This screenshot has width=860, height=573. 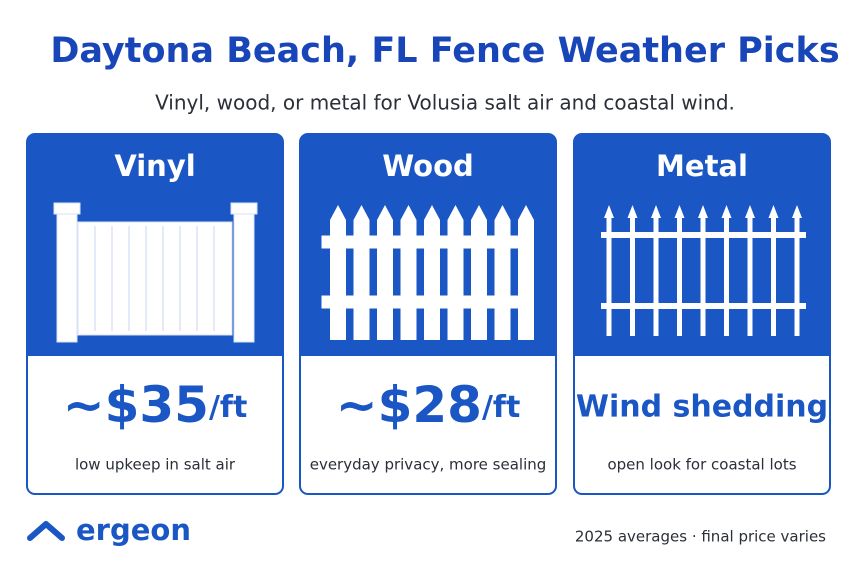 What do you see at coordinates (428, 465) in the screenshot?
I see `card-description: everyday privacy, more sealing` at bounding box center [428, 465].